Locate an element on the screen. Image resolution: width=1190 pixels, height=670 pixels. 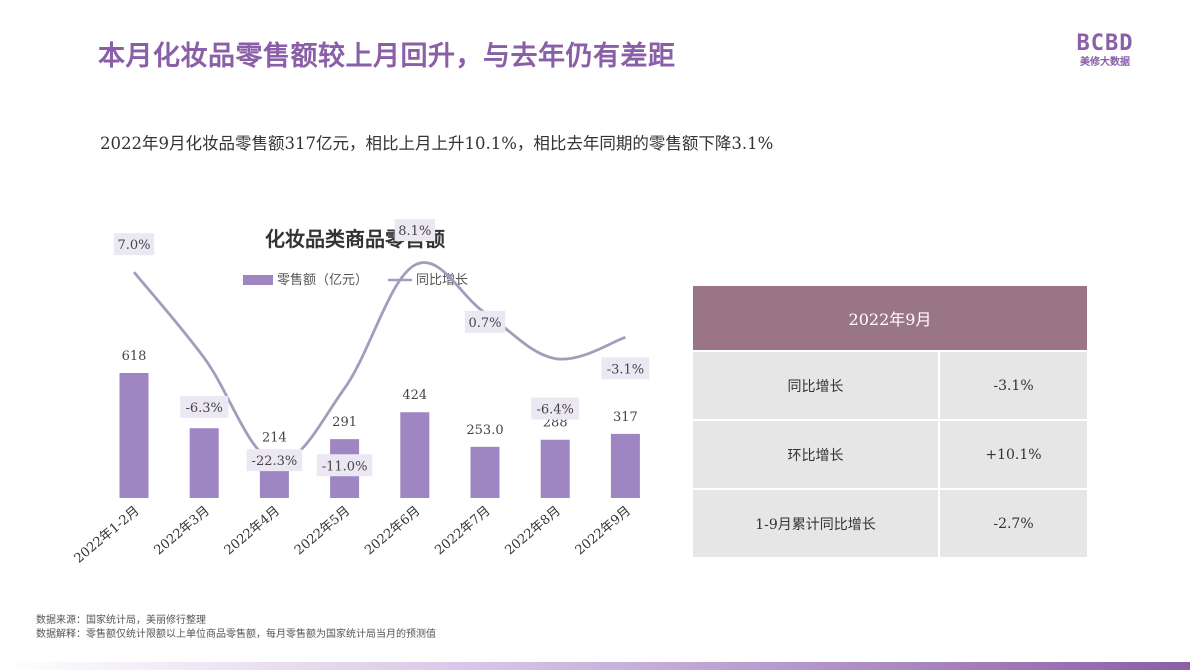
bar-value-label: 253.0 is located at coordinates (484, 430).